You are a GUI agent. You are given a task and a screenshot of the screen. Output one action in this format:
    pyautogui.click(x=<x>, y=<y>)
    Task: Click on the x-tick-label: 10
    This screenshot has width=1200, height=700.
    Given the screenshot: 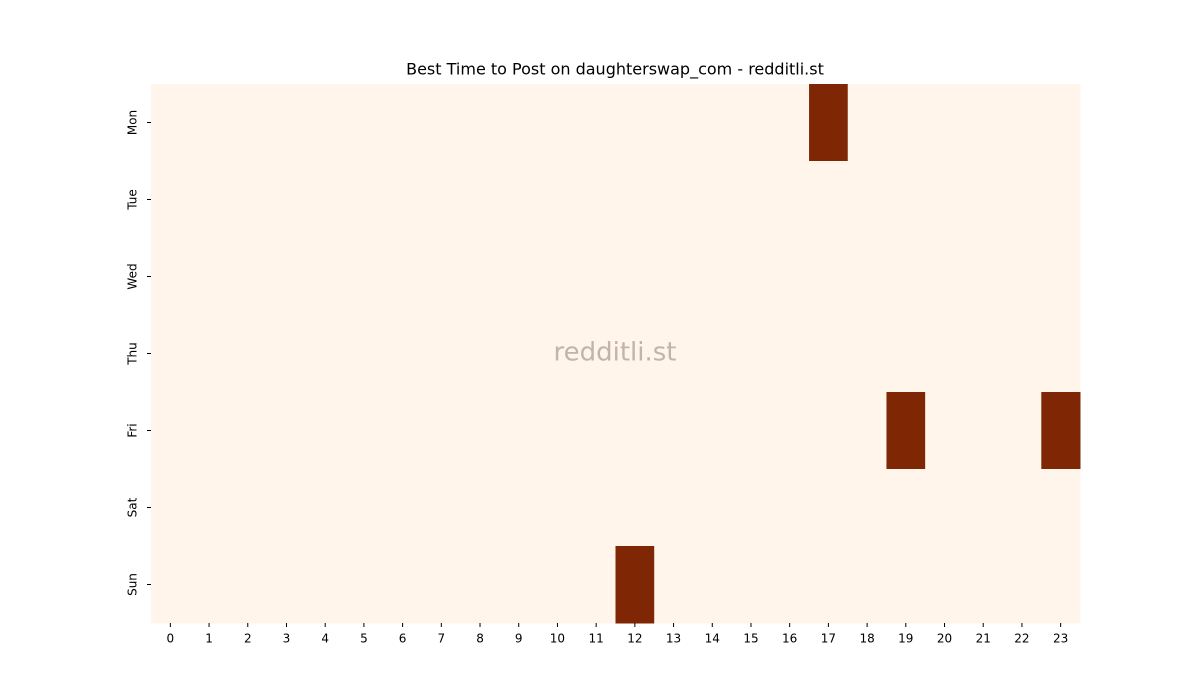 What is the action you would take?
    pyautogui.click(x=557, y=639)
    